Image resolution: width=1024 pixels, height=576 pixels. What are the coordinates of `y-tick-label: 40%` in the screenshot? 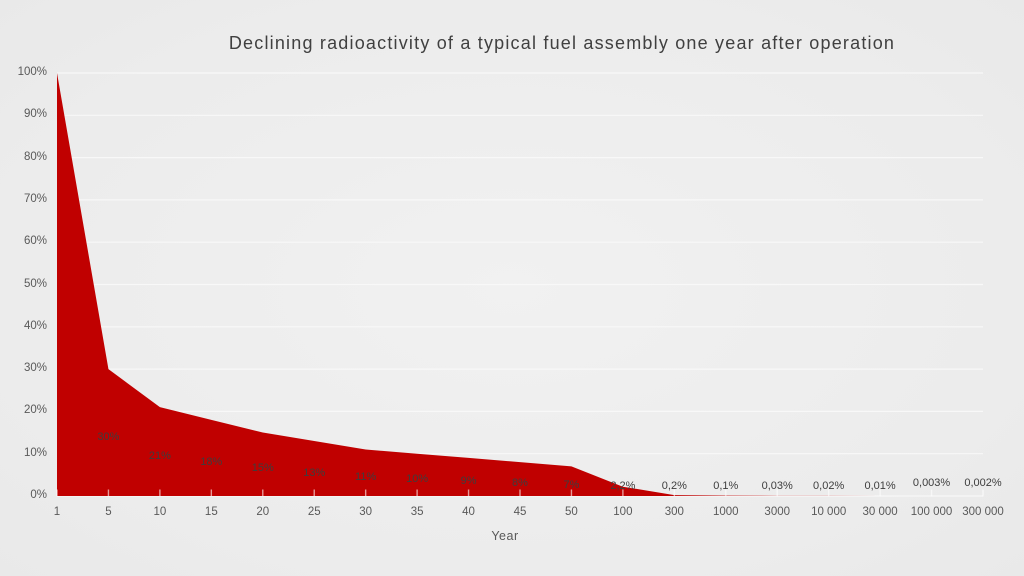 It's located at (35, 325).